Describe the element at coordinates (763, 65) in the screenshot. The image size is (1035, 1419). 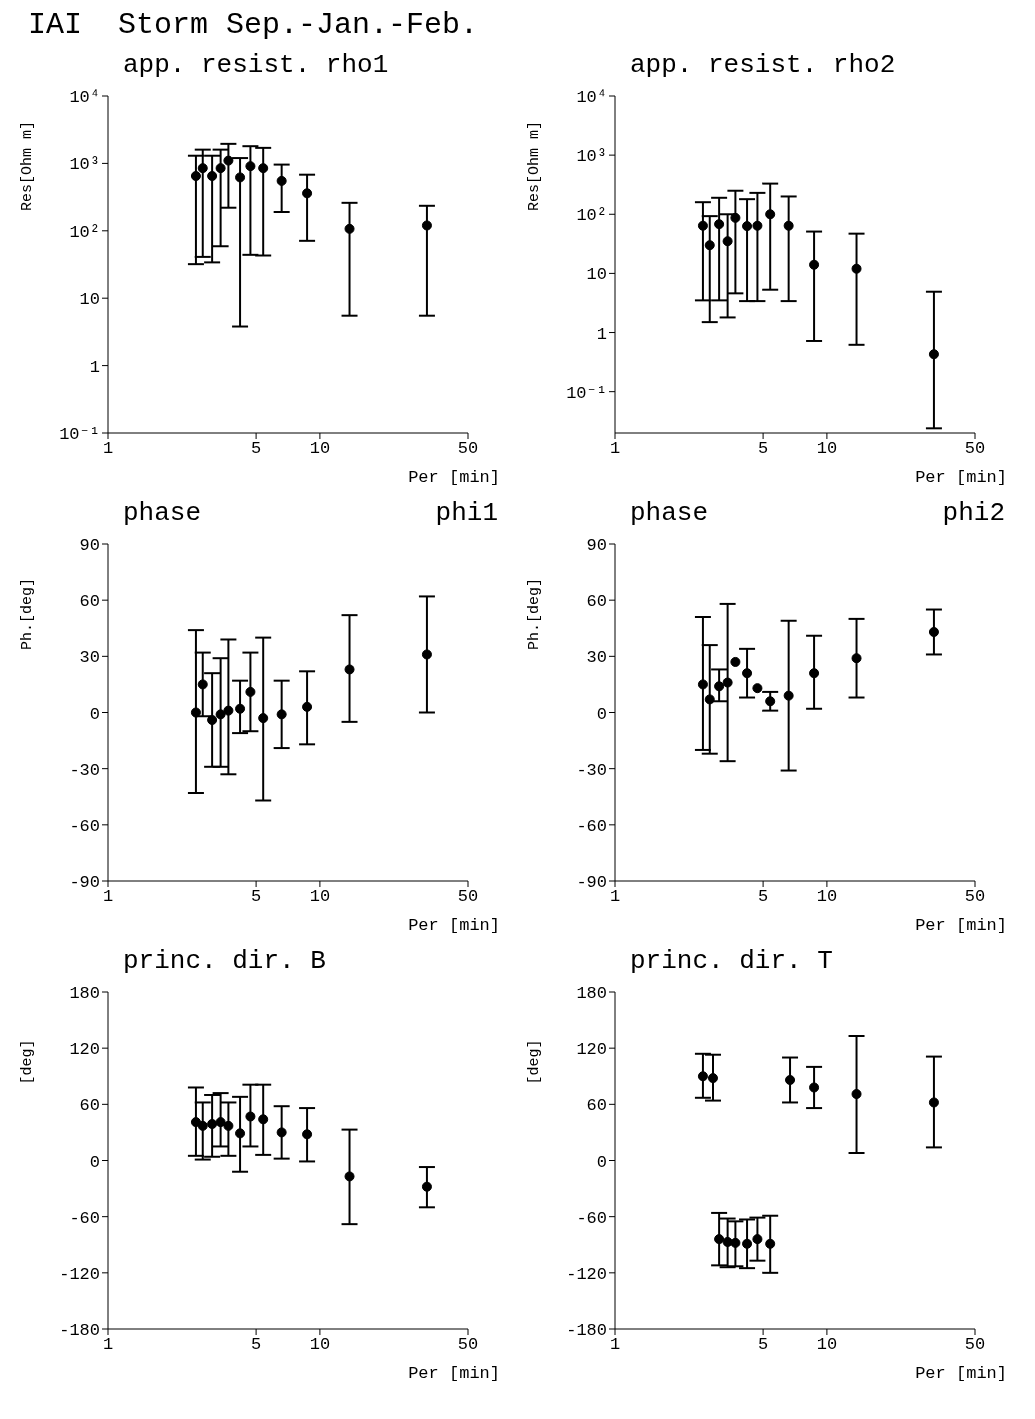
I see `chart-subtitle: app. resist. rho2` at that location.